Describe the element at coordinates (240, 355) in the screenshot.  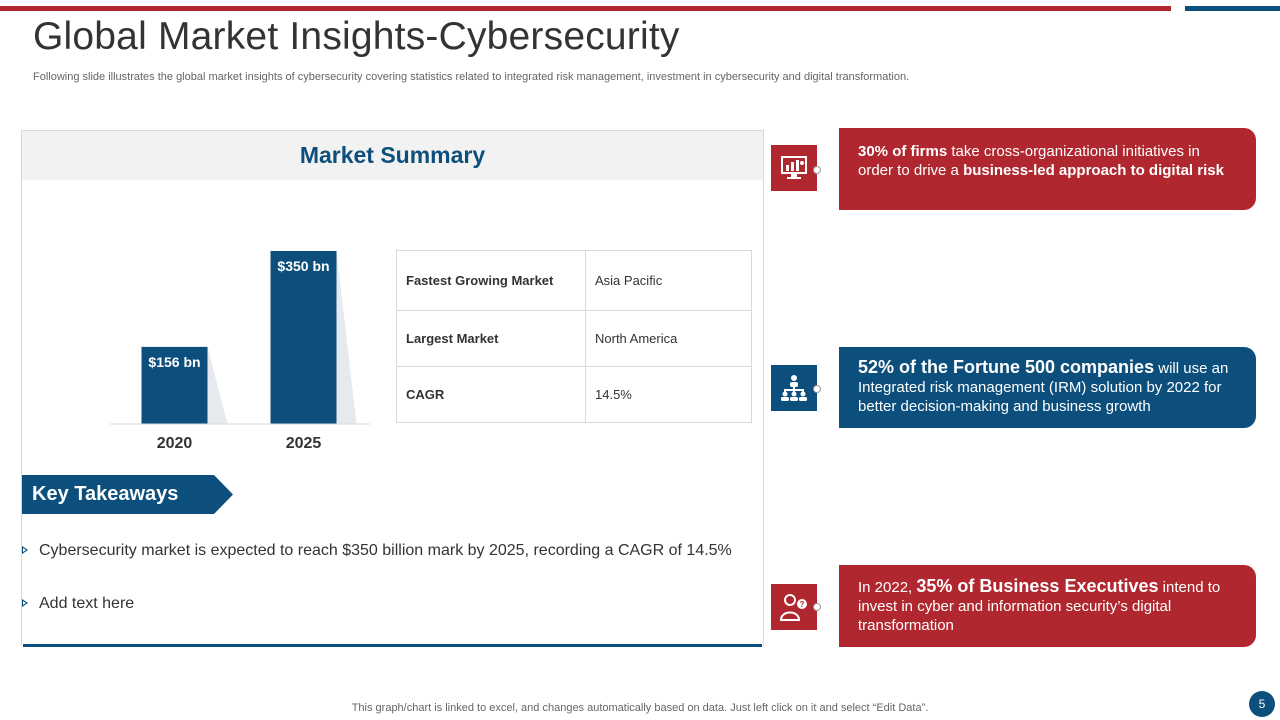
I see `market-size-bar-chart: $156 bn 2020 $350 bn 2025` at that location.